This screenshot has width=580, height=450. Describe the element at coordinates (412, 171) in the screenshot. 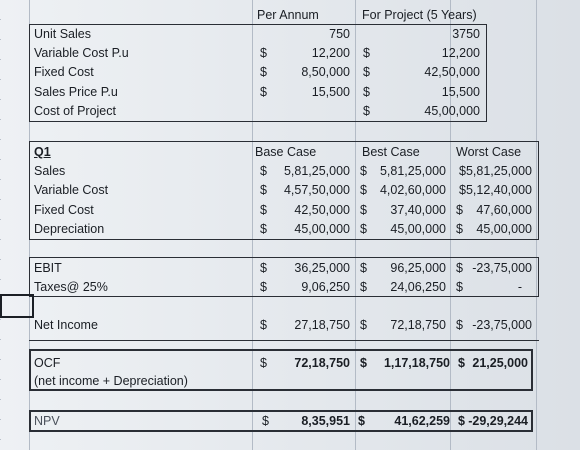

I see `best-sales: 5,81,25,000` at that location.